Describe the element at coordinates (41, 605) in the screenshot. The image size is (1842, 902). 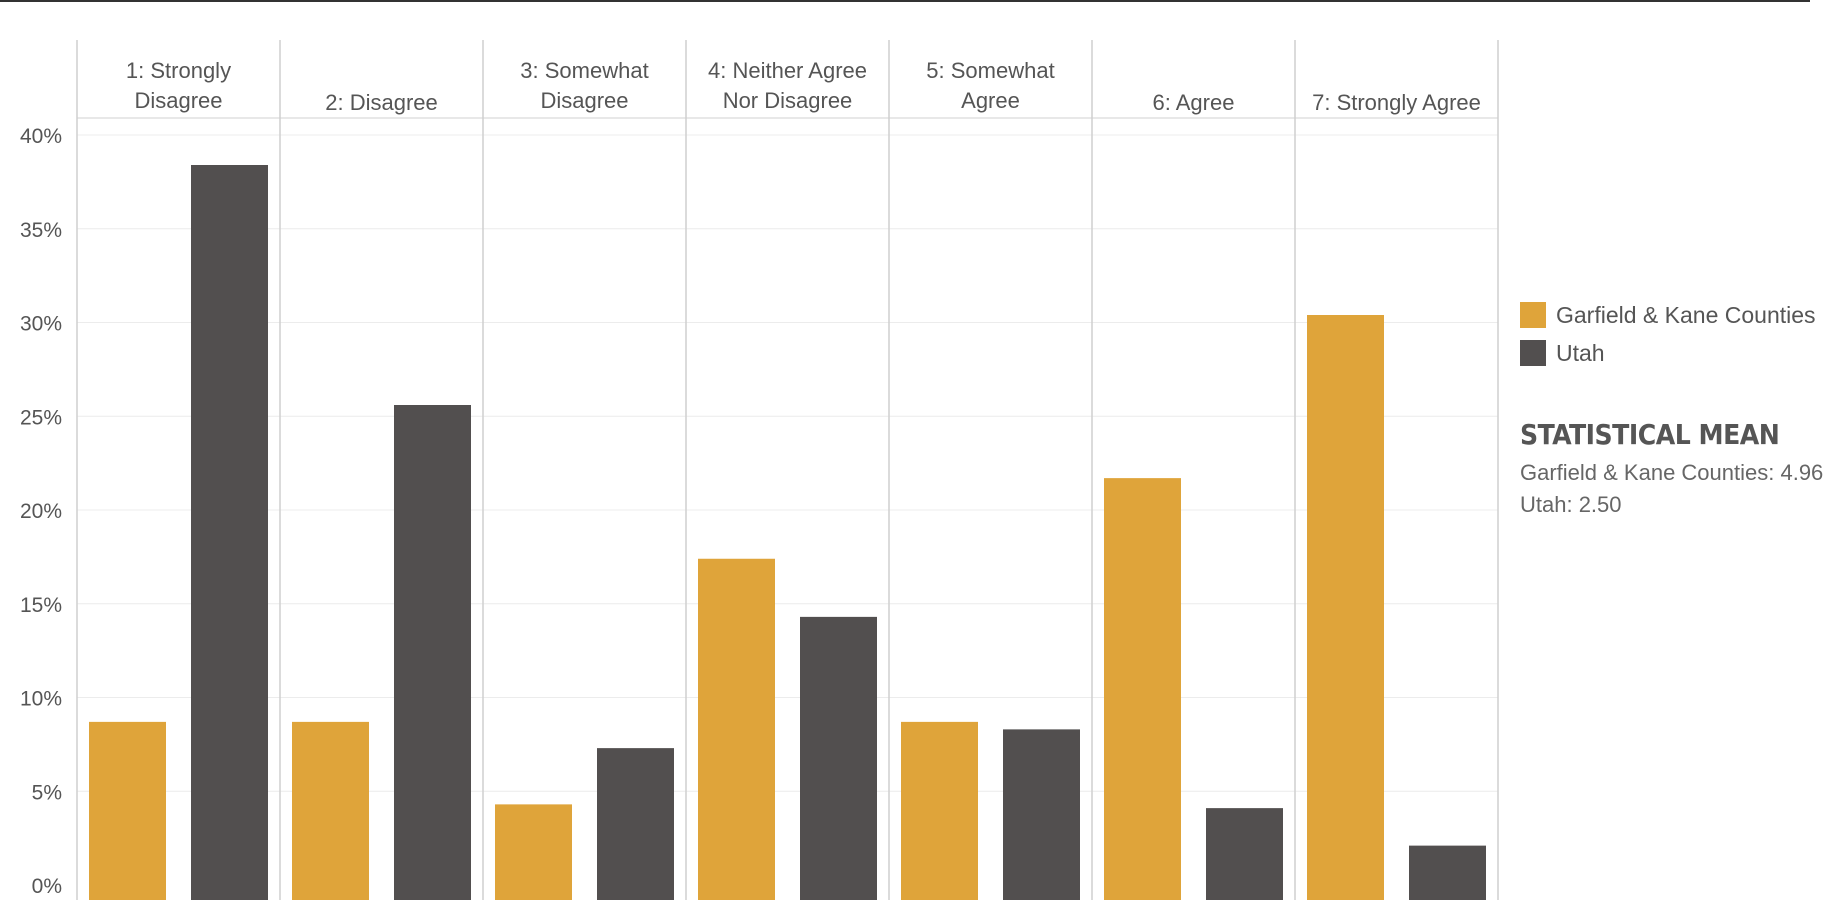
I see `y-tick-label: 15%` at that location.